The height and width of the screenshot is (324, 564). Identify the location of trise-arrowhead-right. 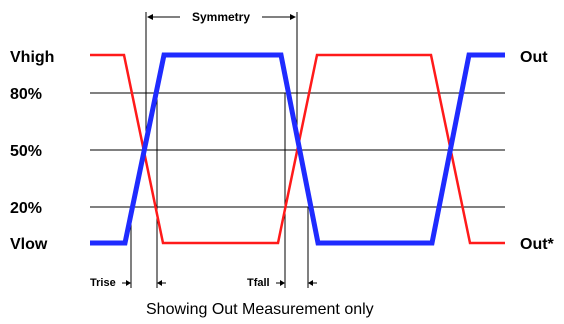
(159, 283).